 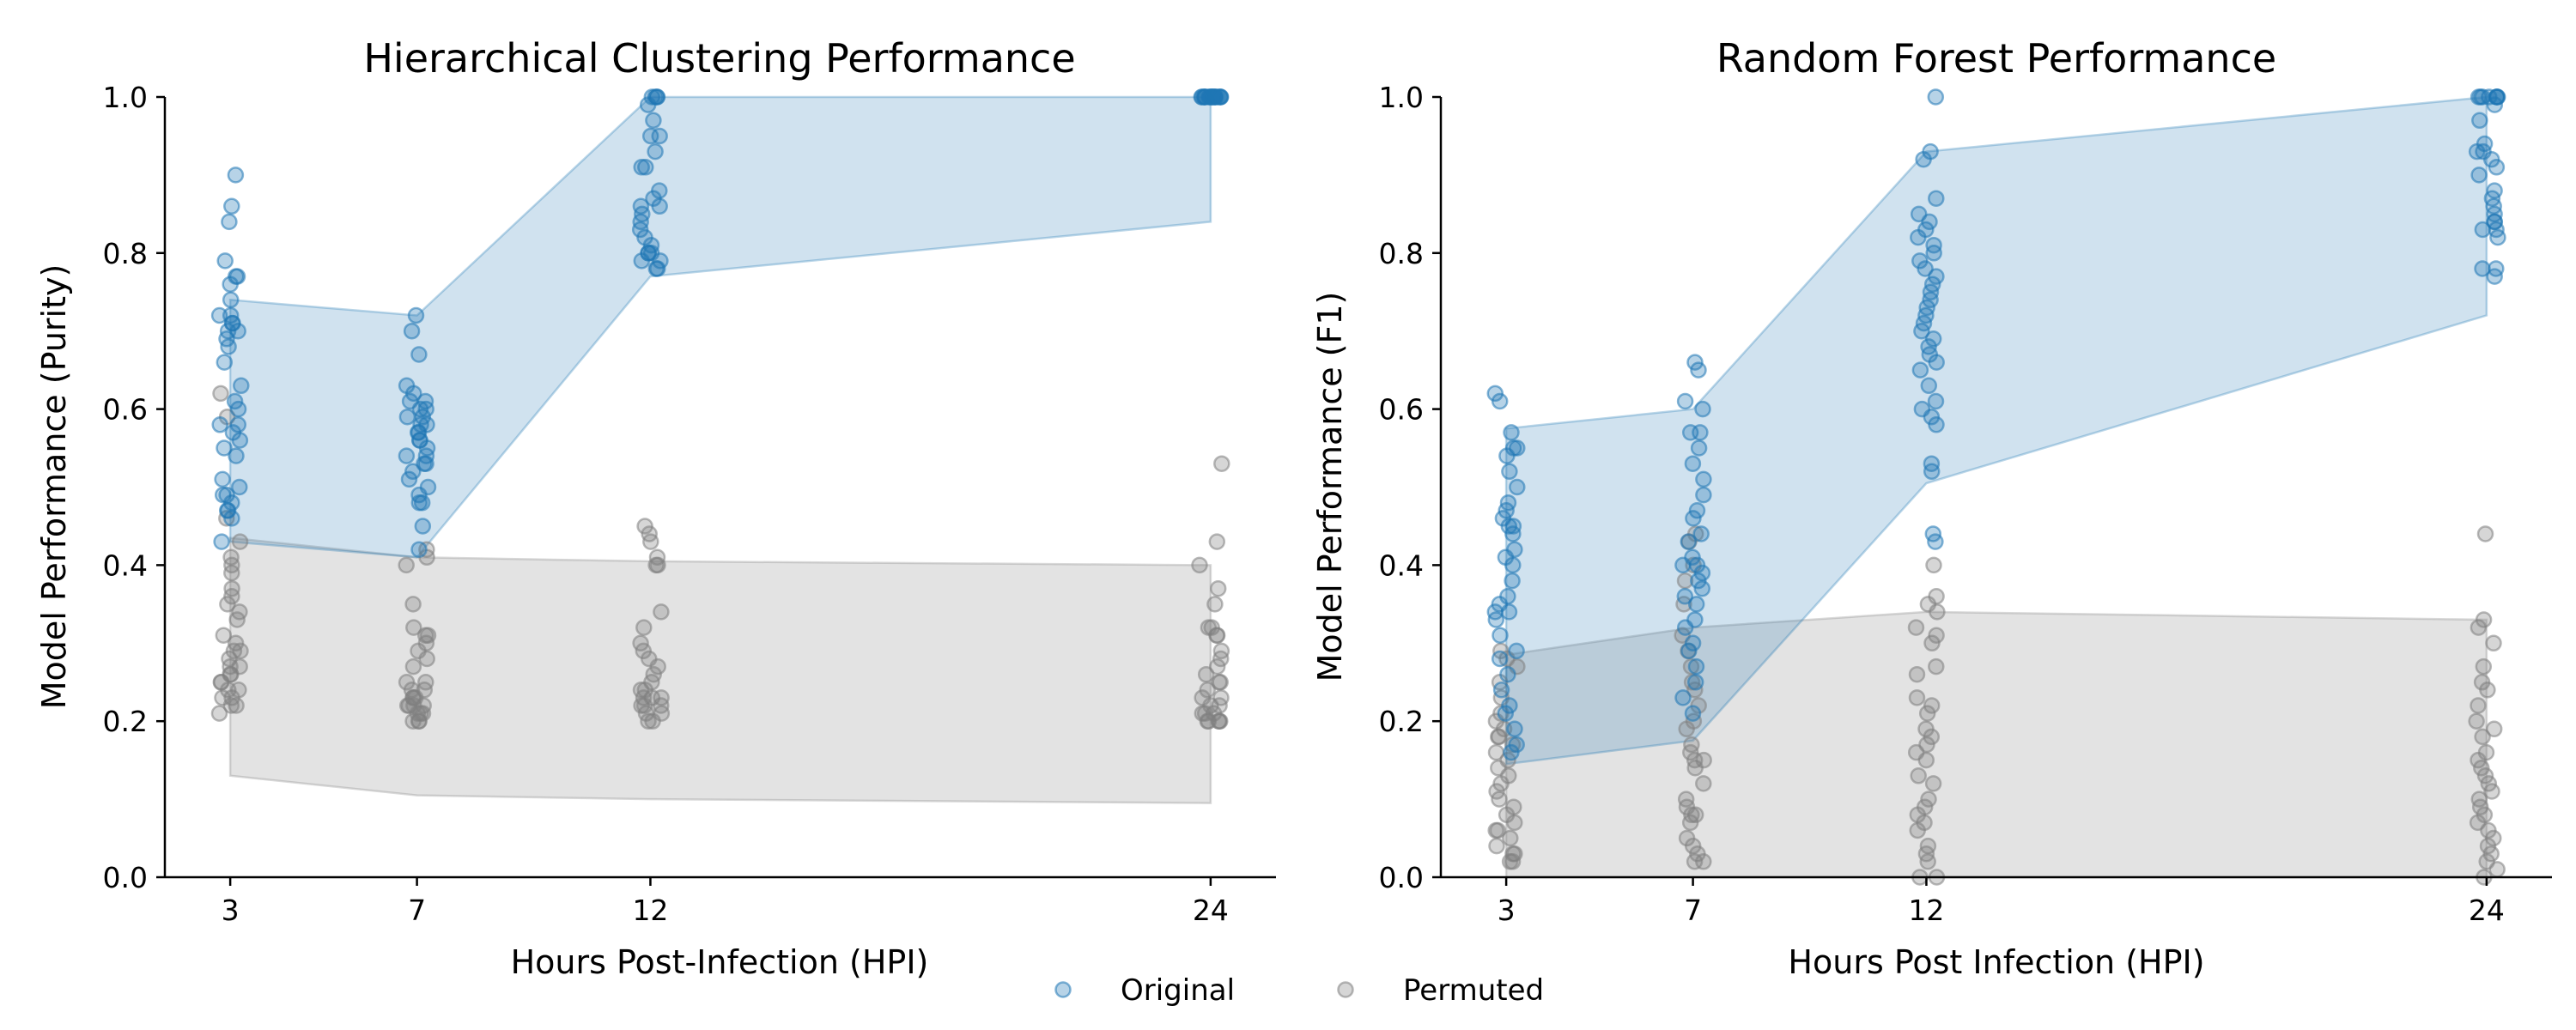 I want to click on y-ticks: 0.0 0.2 0.4 0.6 0.8 1.0, so click(x=134, y=487).